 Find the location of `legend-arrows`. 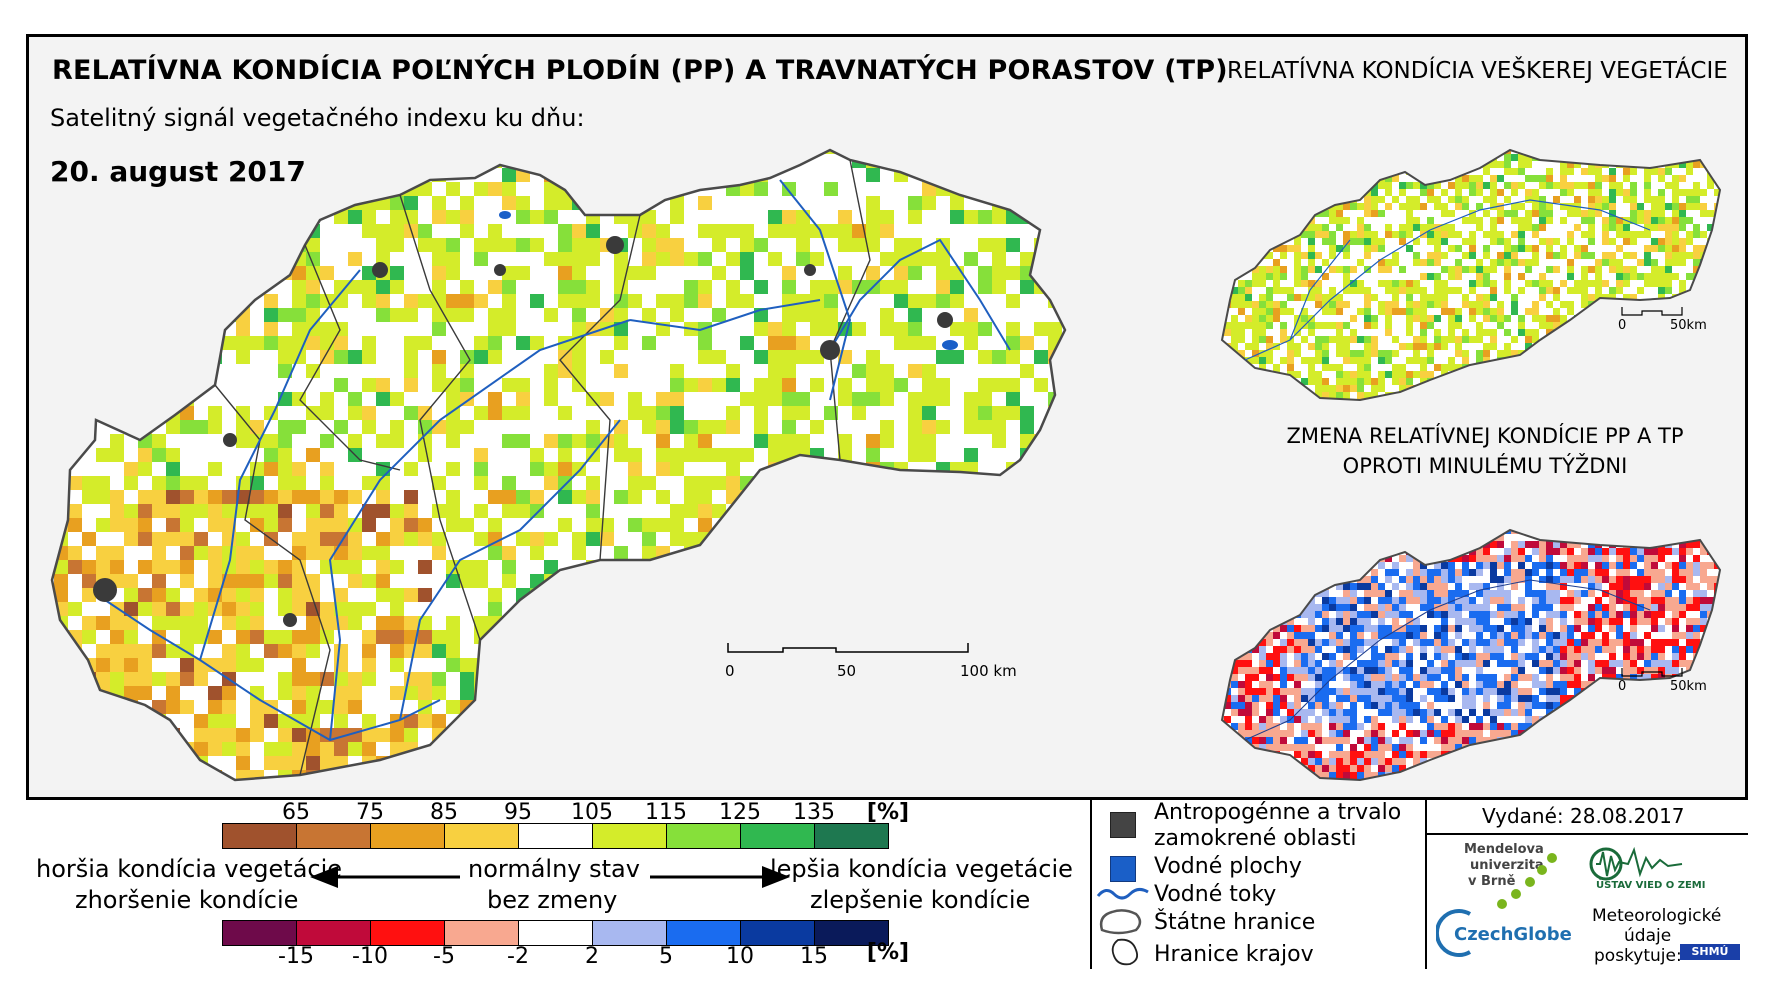

legend-arrows is located at coordinates (550, 877).